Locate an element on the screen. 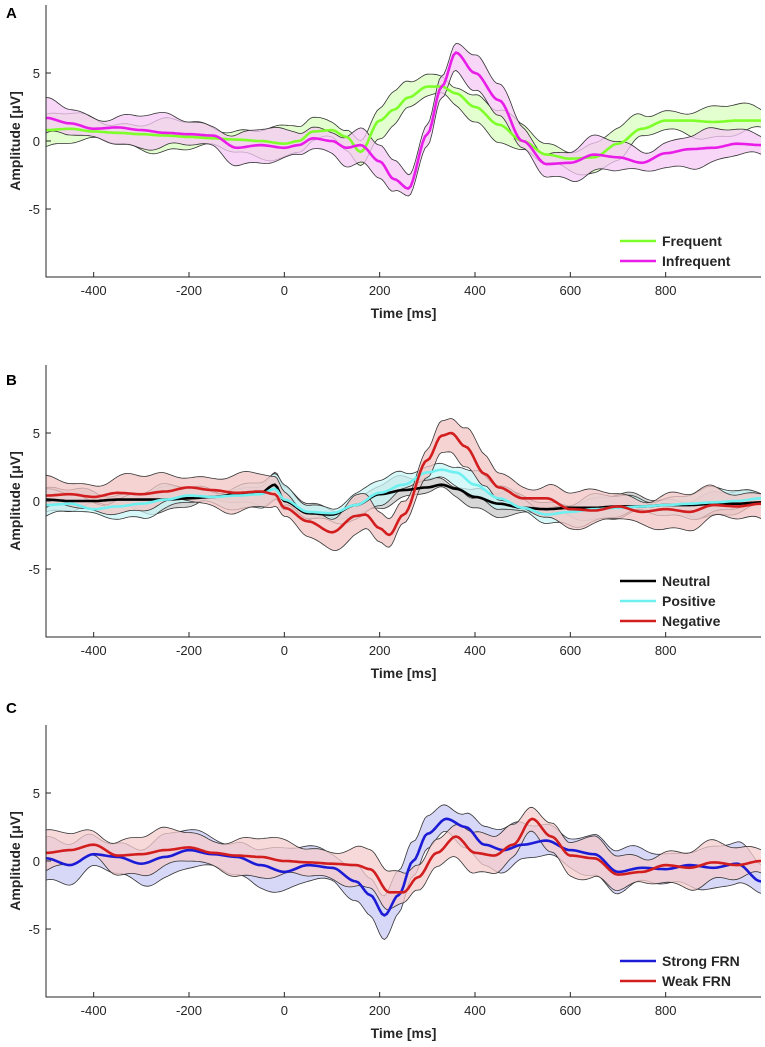  legend: Strong FRN Weak FRN is located at coordinates (680, 971).